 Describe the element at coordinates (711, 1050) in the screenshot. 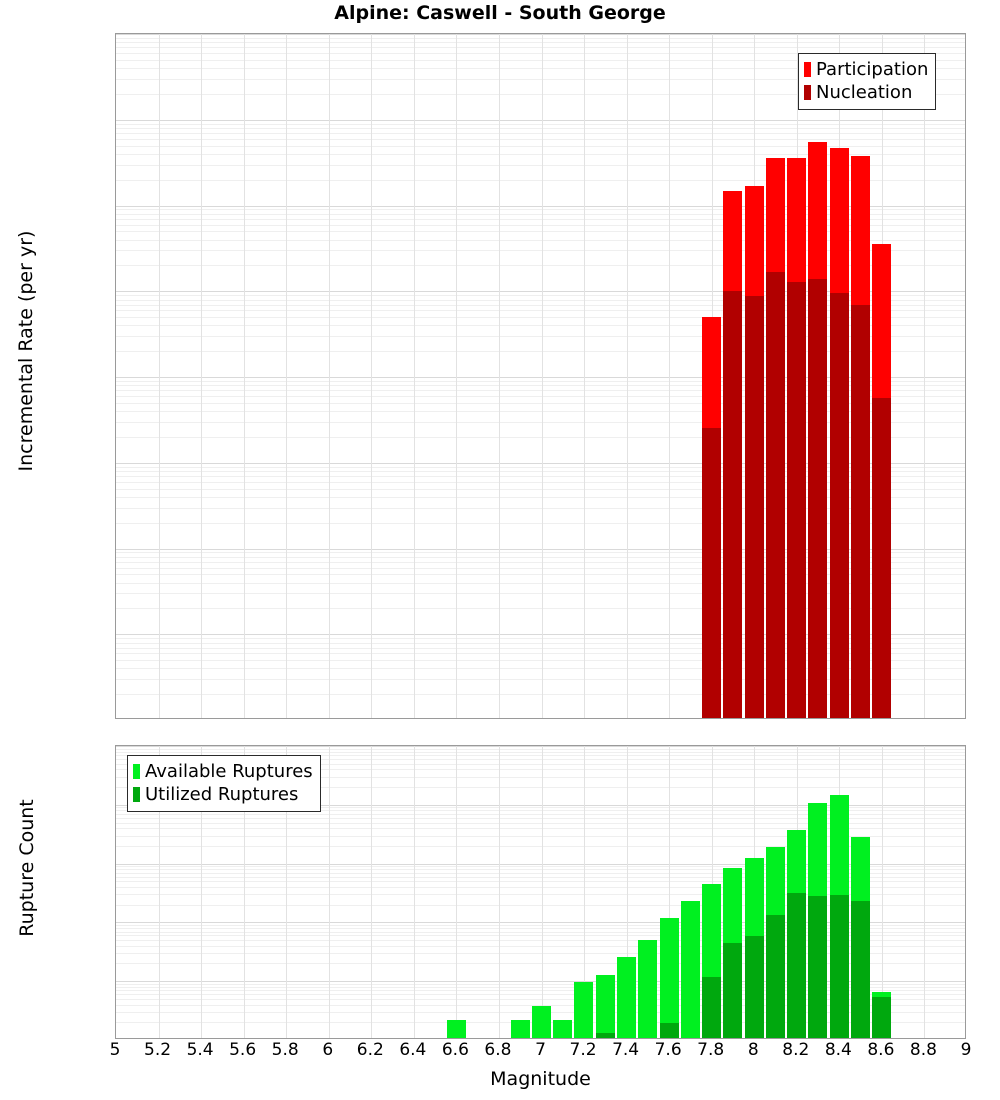

I see `x-tick-label: 7.8` at that location.